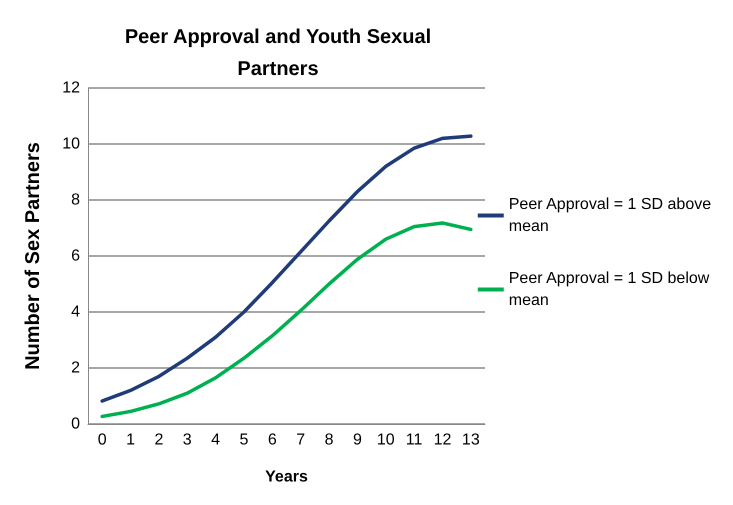  What do you see at coordinates (102, 440) in the screenshot?
I see `x-tick-label: 0` at bounding box center [102, 440].